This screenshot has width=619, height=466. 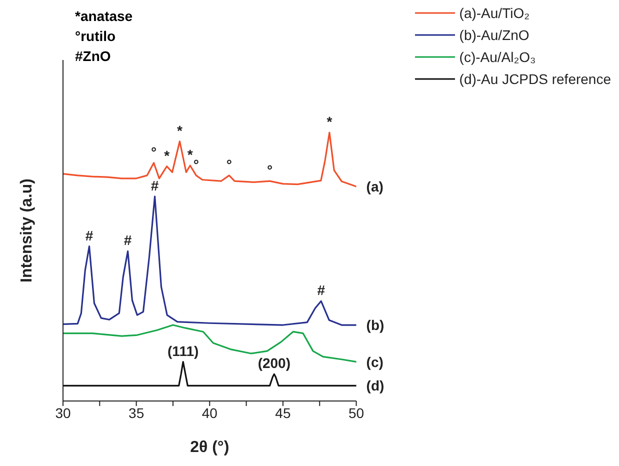 I want to click on annotation: (b), so click(x=375, y=324).